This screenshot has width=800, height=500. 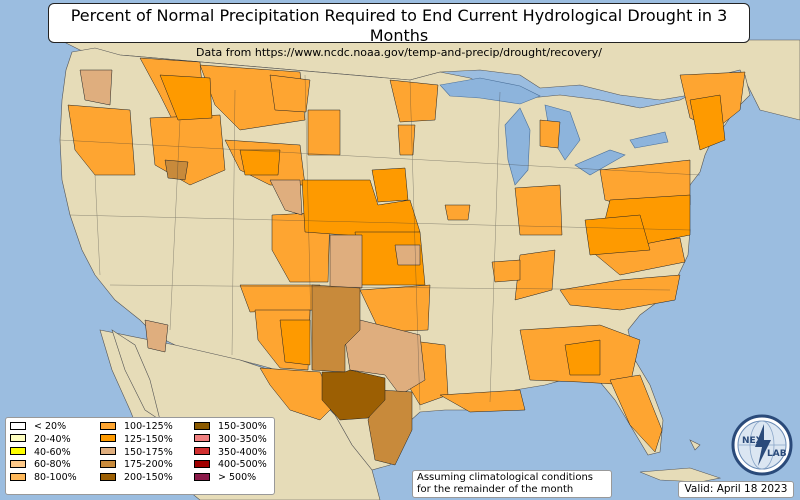 I want to click on legend-item: 175-200%, so click(x=136, y=465).